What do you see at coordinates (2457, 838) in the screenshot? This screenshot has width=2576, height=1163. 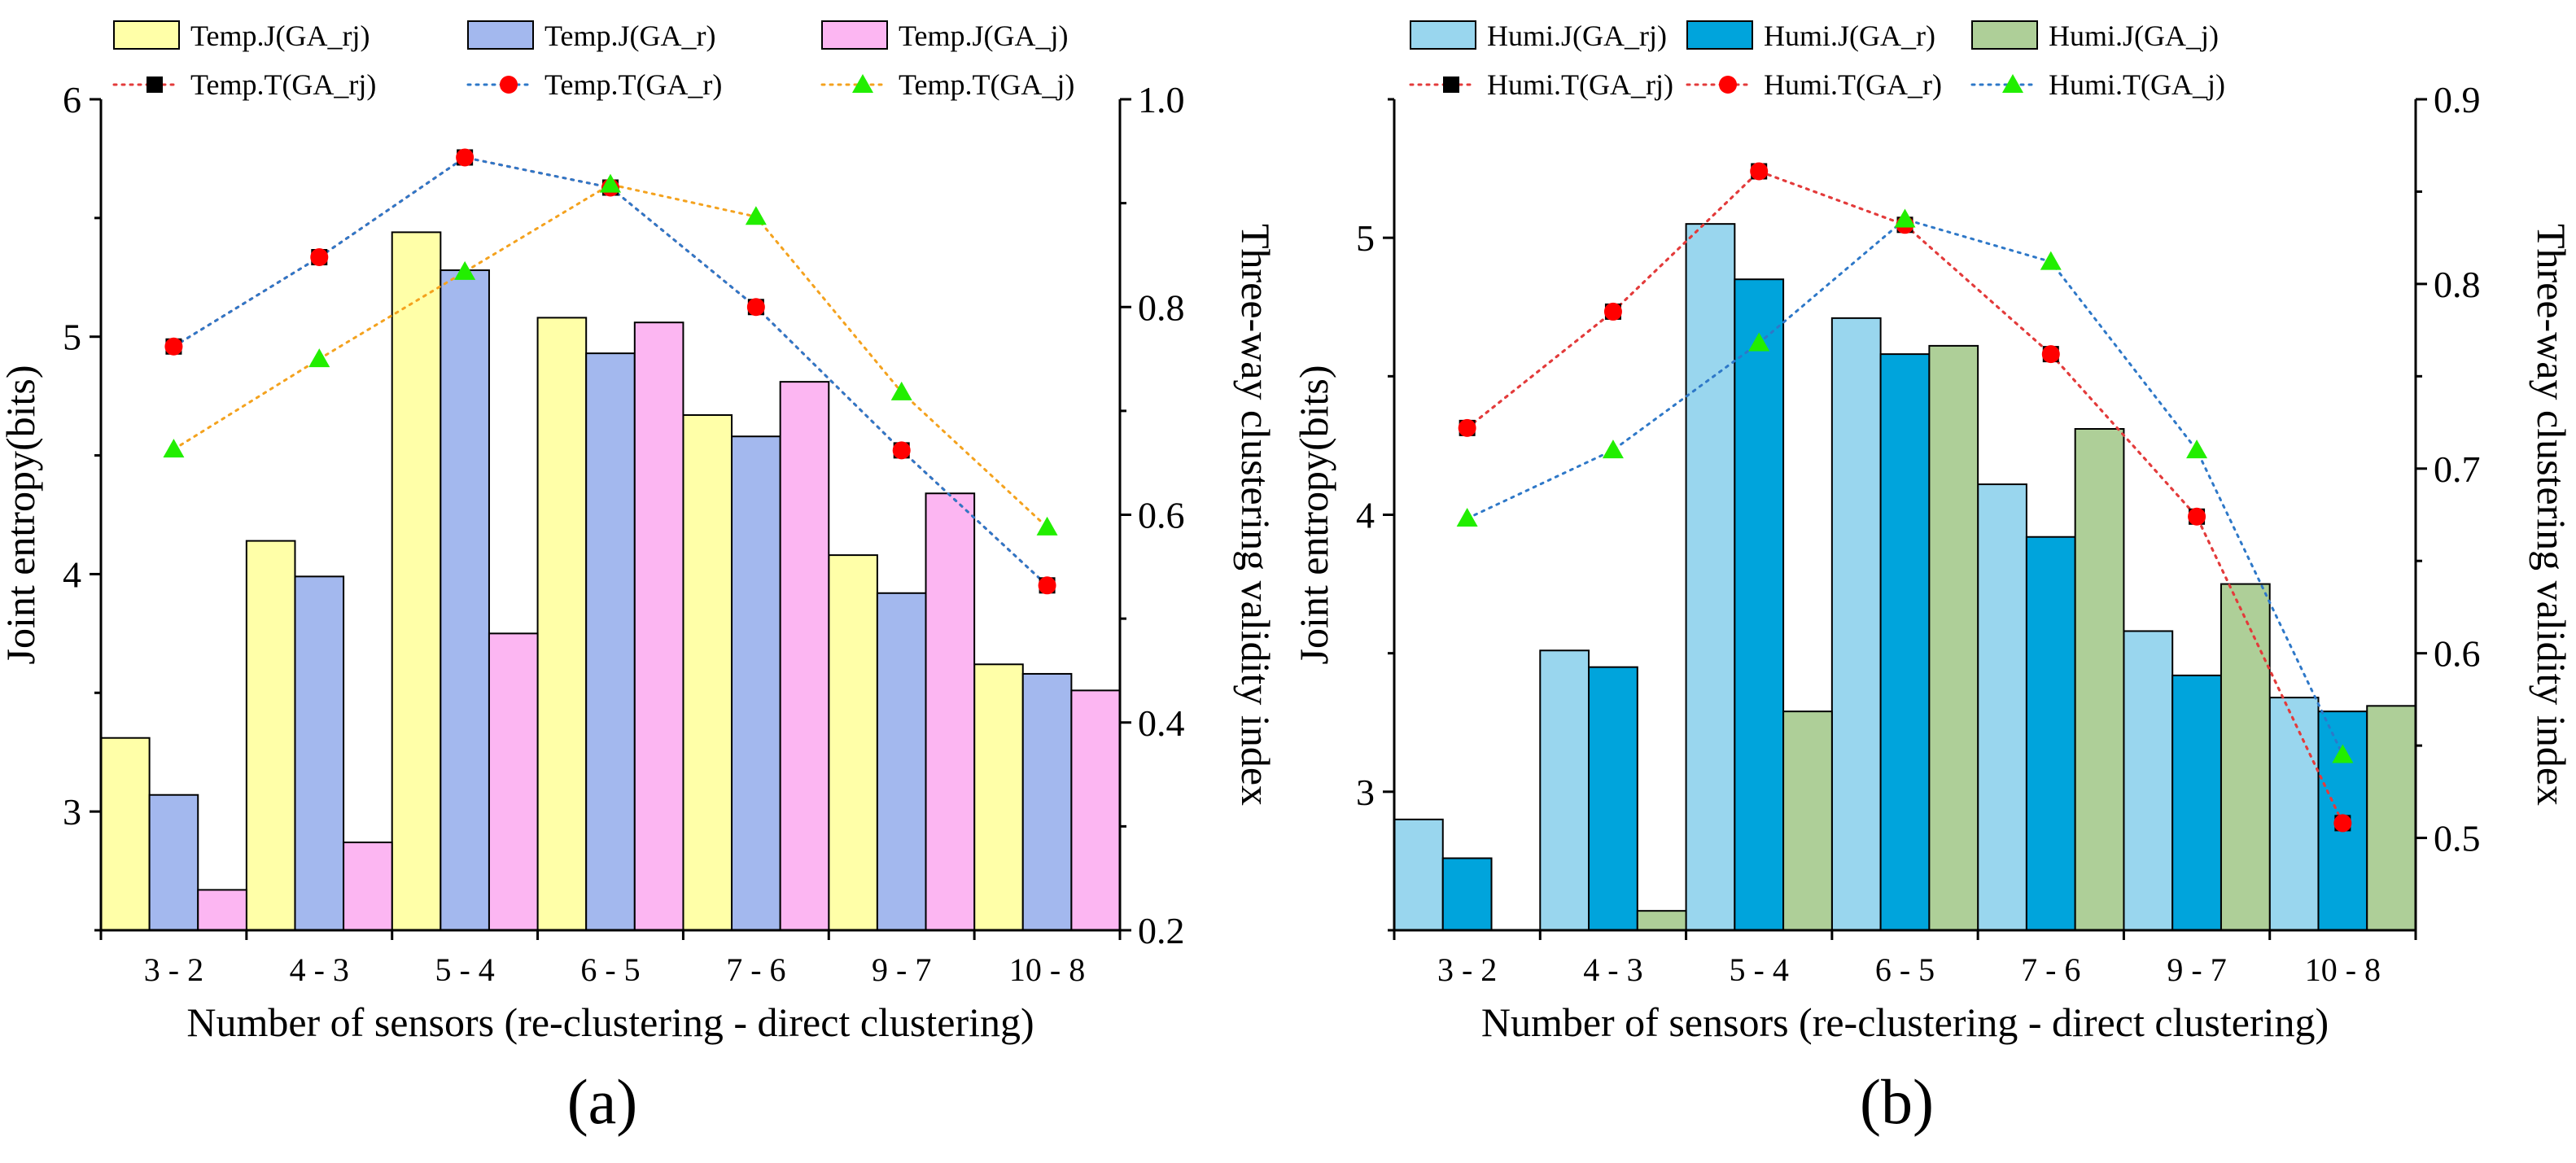 I see `y2-tick-label: 0.5` at bounding box center [2457, 838].